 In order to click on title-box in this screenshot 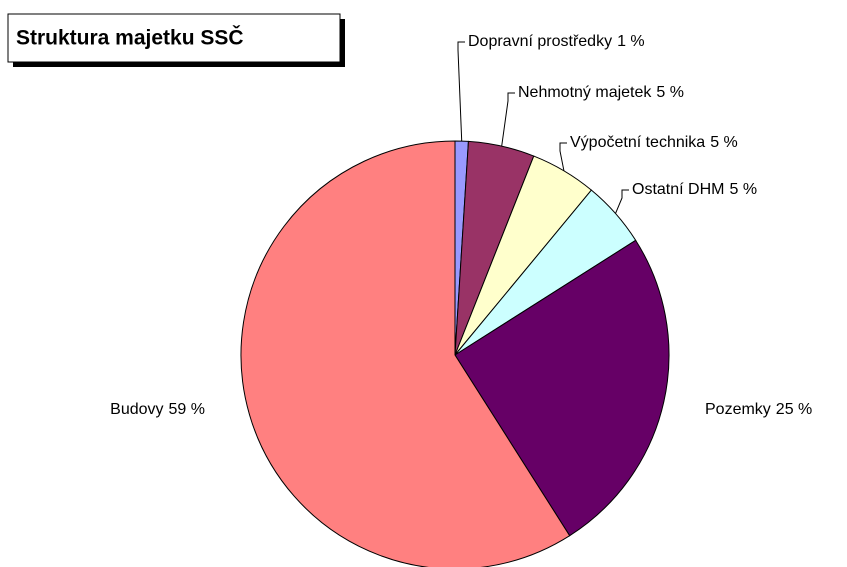, I will do `click(174, 38)`.